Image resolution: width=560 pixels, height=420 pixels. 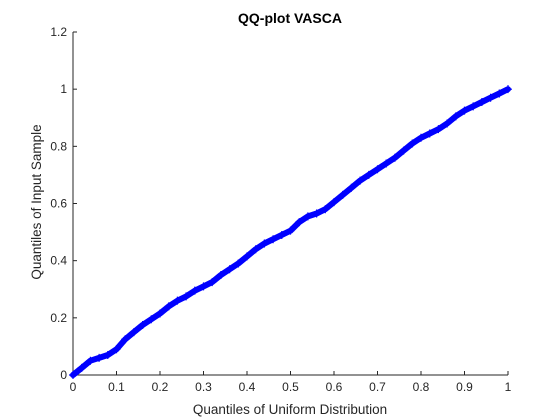 I want to click on x-tick-label: 0.7, so click(x=377, y=387).